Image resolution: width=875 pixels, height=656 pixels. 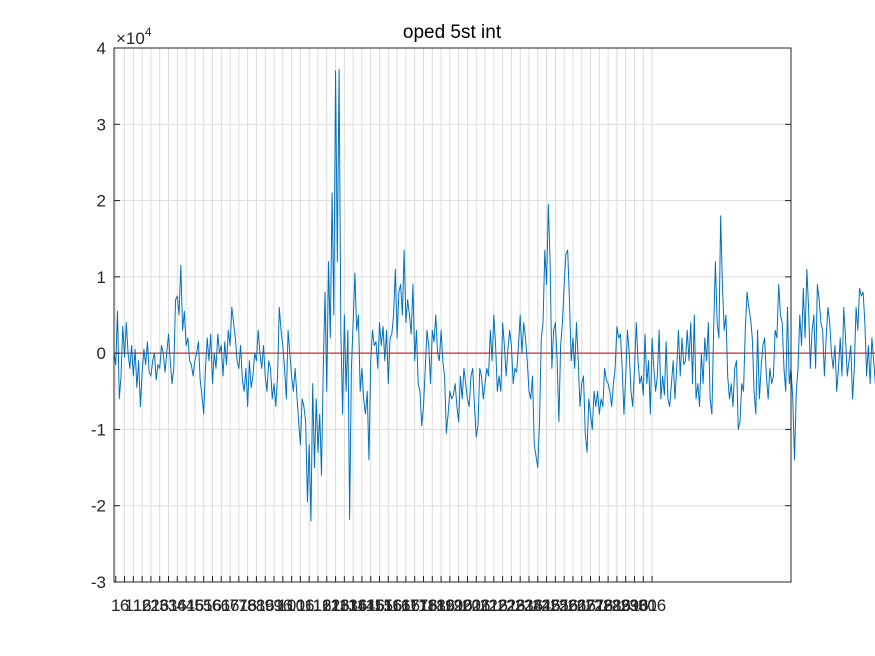 I want to click on x-tick-label: 146, so click(x=371, y=605).